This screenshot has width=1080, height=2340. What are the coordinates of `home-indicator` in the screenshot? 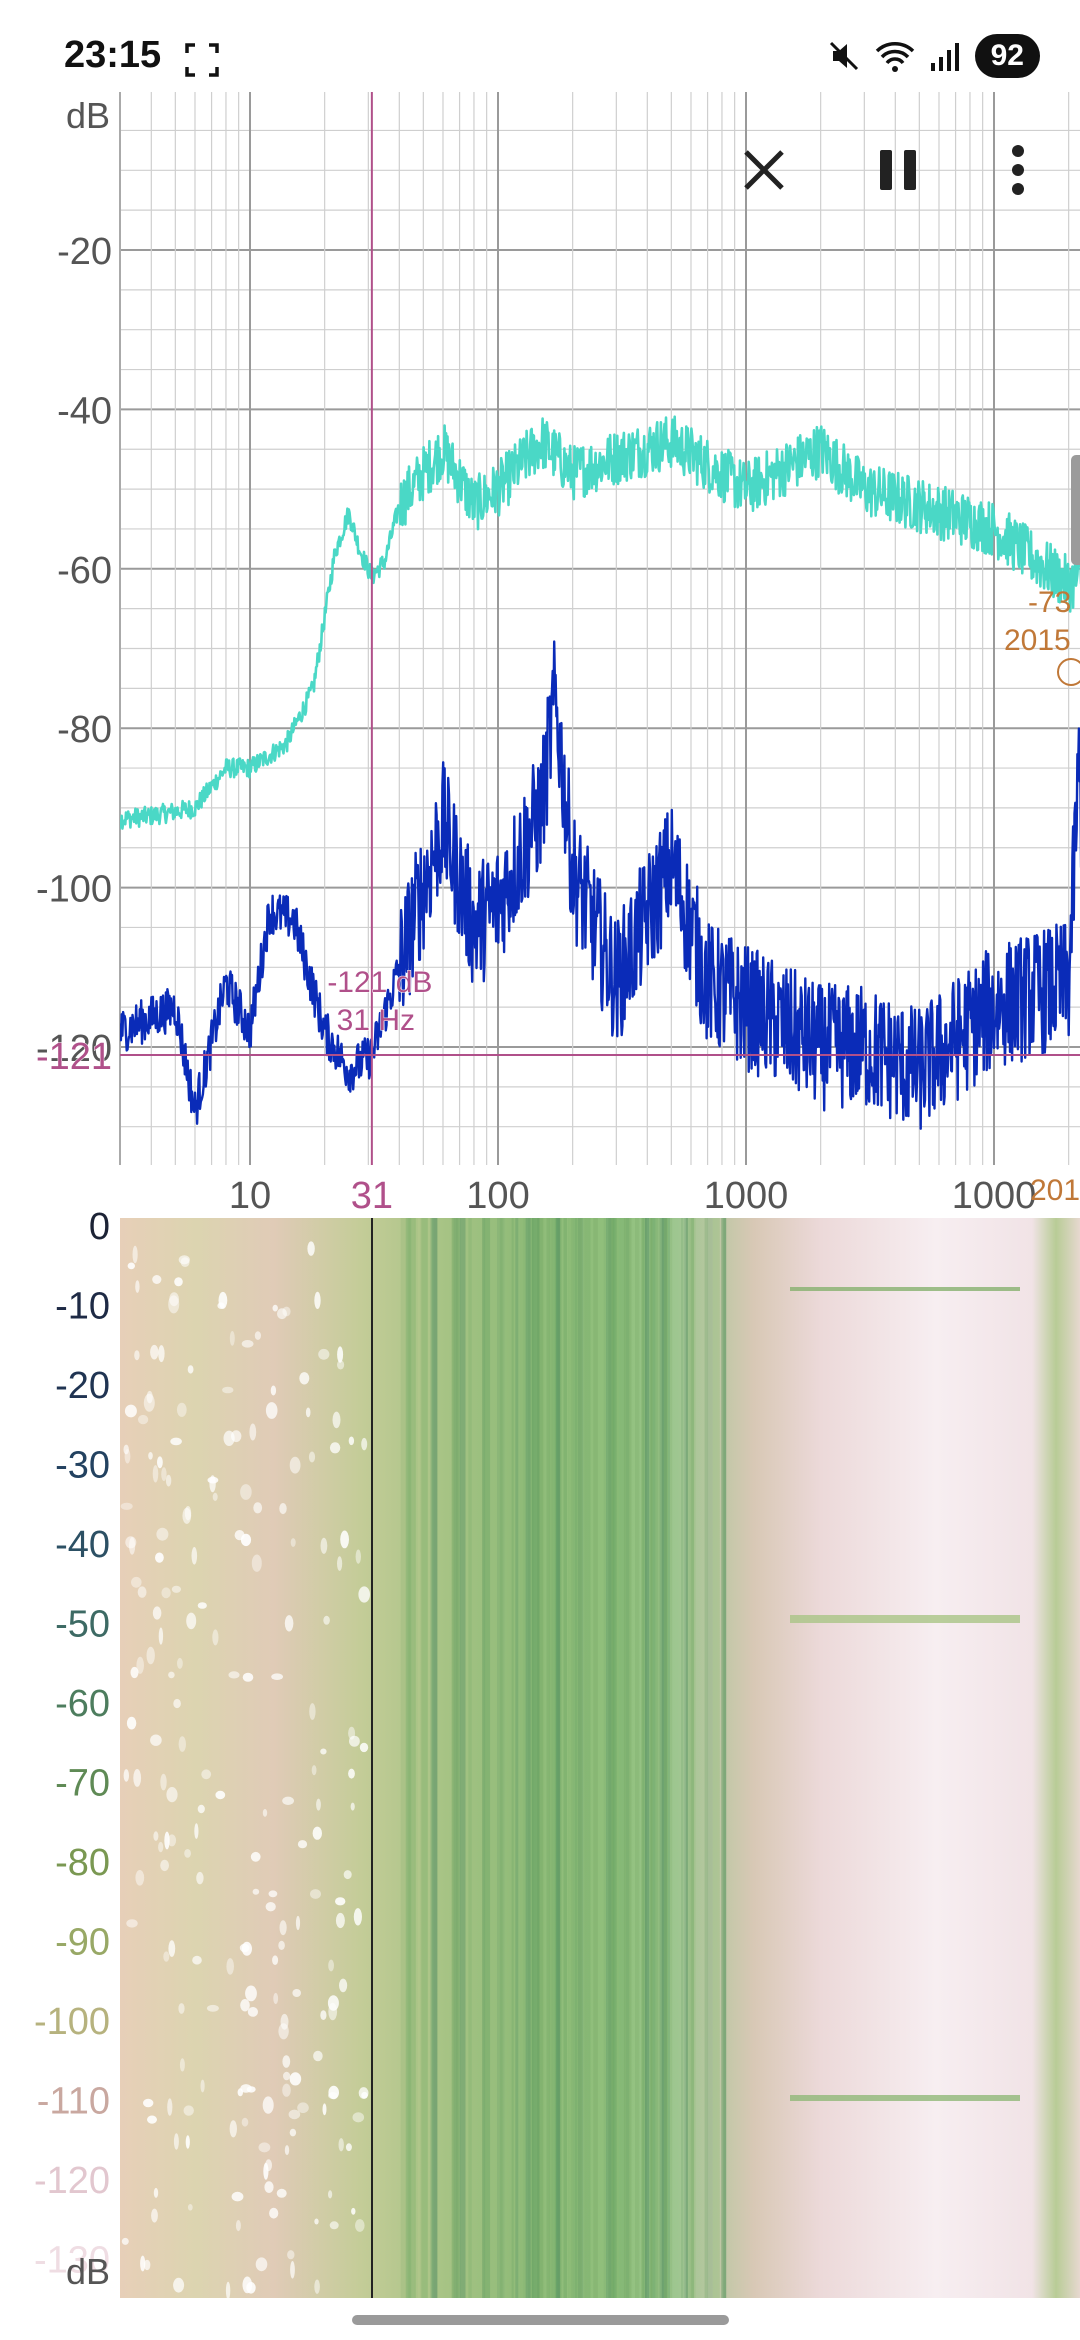 It's located at (540, 2320).